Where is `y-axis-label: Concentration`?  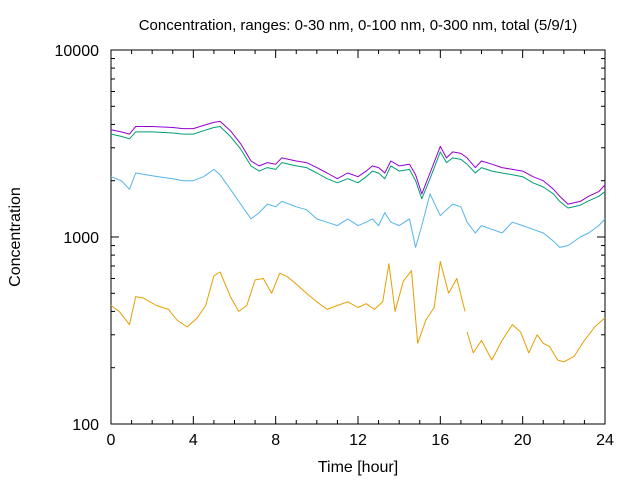 y-axis-label: Concentration is located at coordinates (15, 237).